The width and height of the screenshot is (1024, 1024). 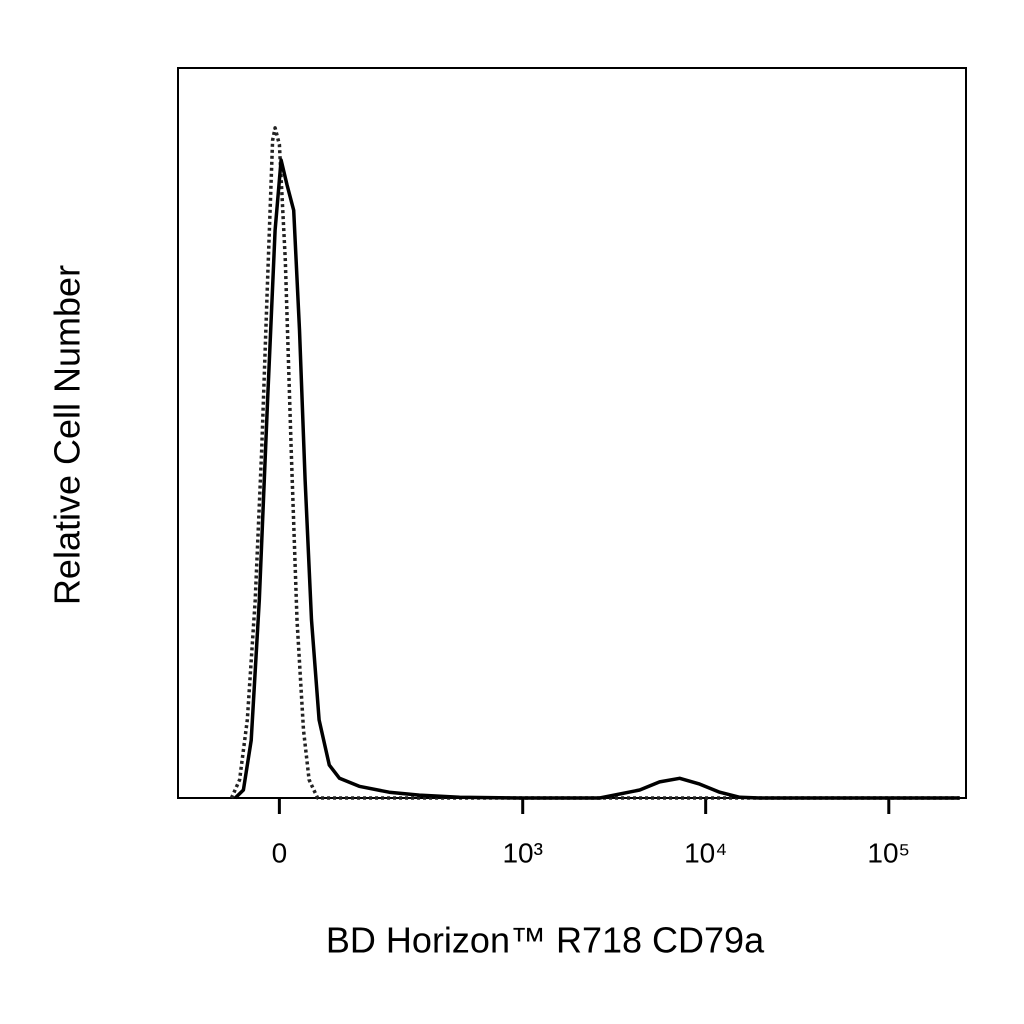 I want to click on y-axis-label: Relative Cell Number, so click(x=67, y=435).